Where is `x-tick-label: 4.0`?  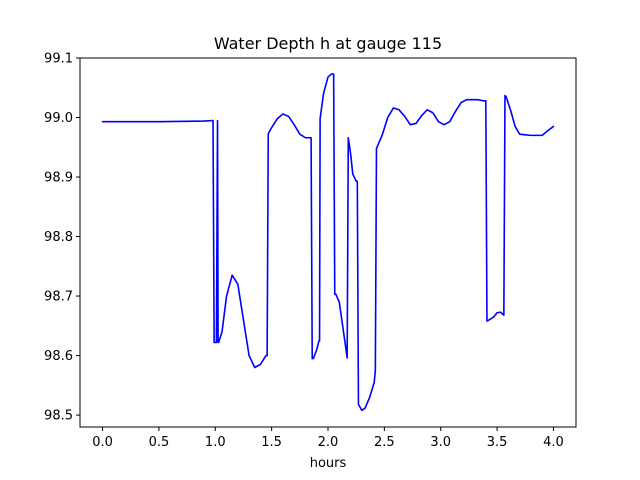
x-tick-label: 4.0 is located at coordinates (553, 442).